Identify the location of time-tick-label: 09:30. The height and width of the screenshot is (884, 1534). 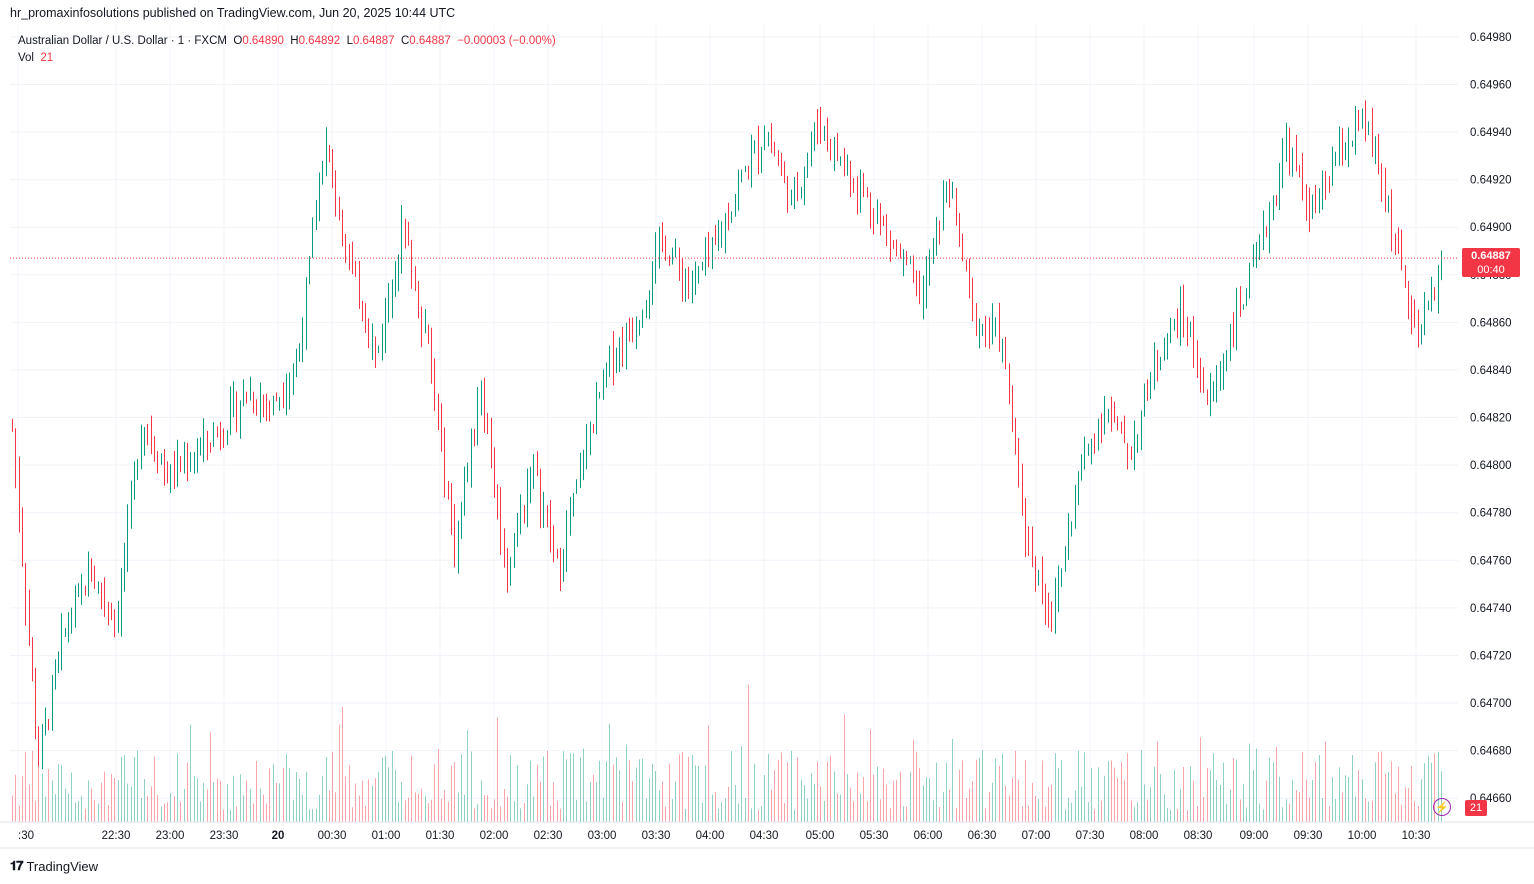
(1308, 836).